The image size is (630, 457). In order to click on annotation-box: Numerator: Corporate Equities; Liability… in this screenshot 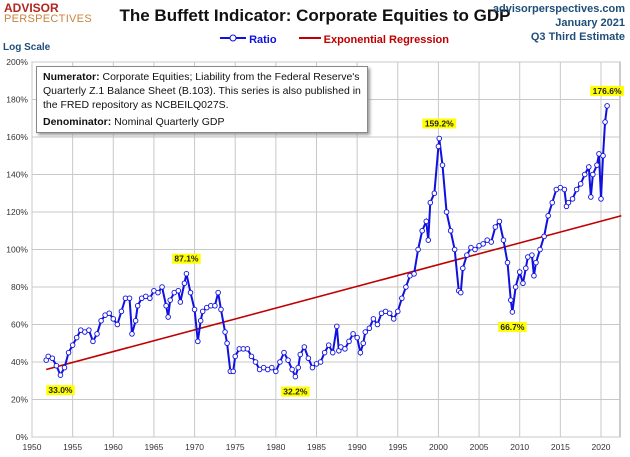, I will do `click(202, 99)`.